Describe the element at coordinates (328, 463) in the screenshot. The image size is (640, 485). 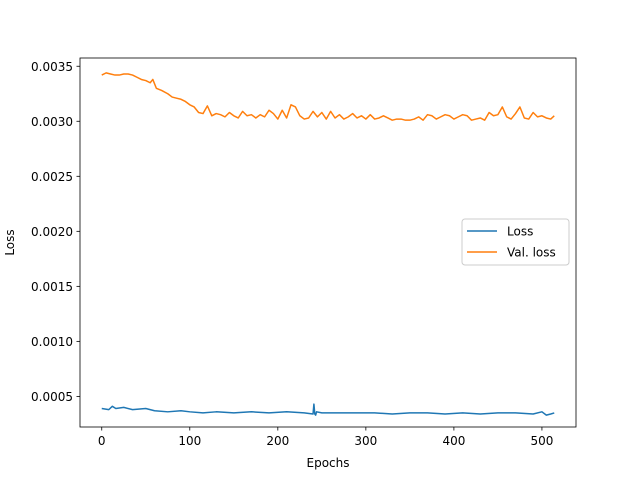
I see `x-axis-label: Epochs` at that location.